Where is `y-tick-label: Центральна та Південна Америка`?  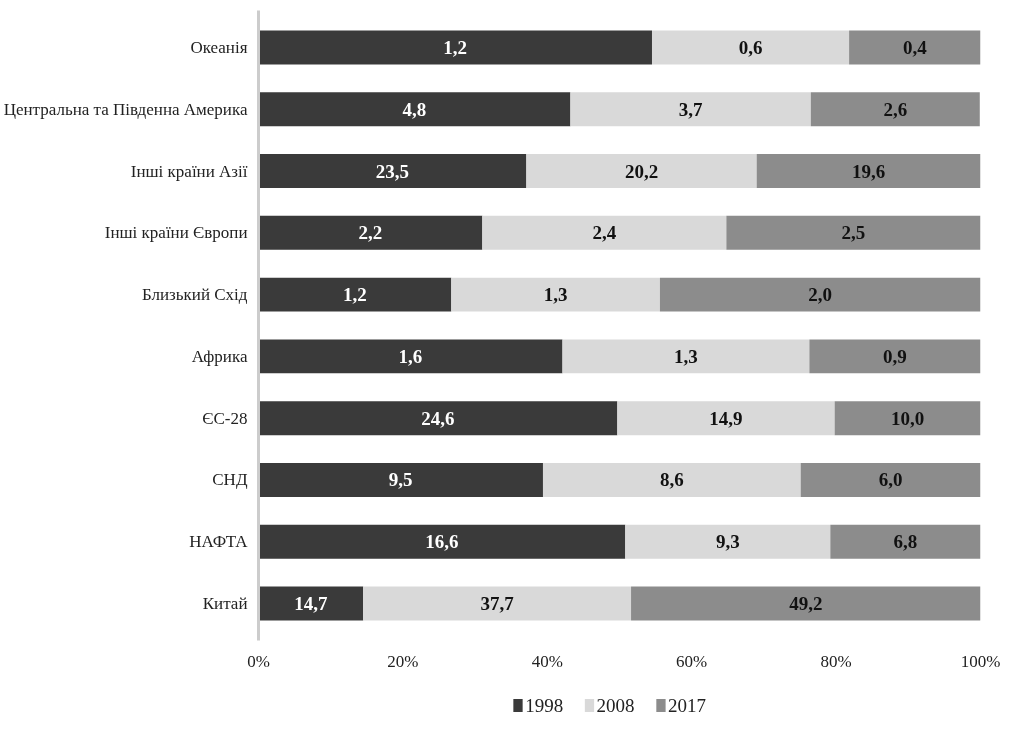
y-tick-label: Центральна та Південна Америка is located at coordinates (125, 109).